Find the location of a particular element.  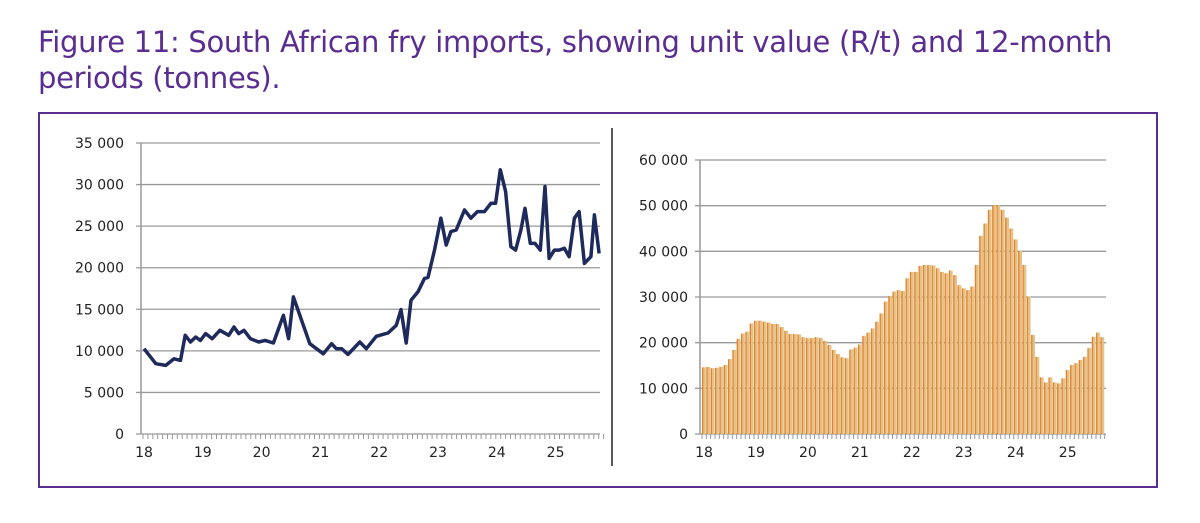

y-tick-label: 10 000 is located at coordinates (663, 389).